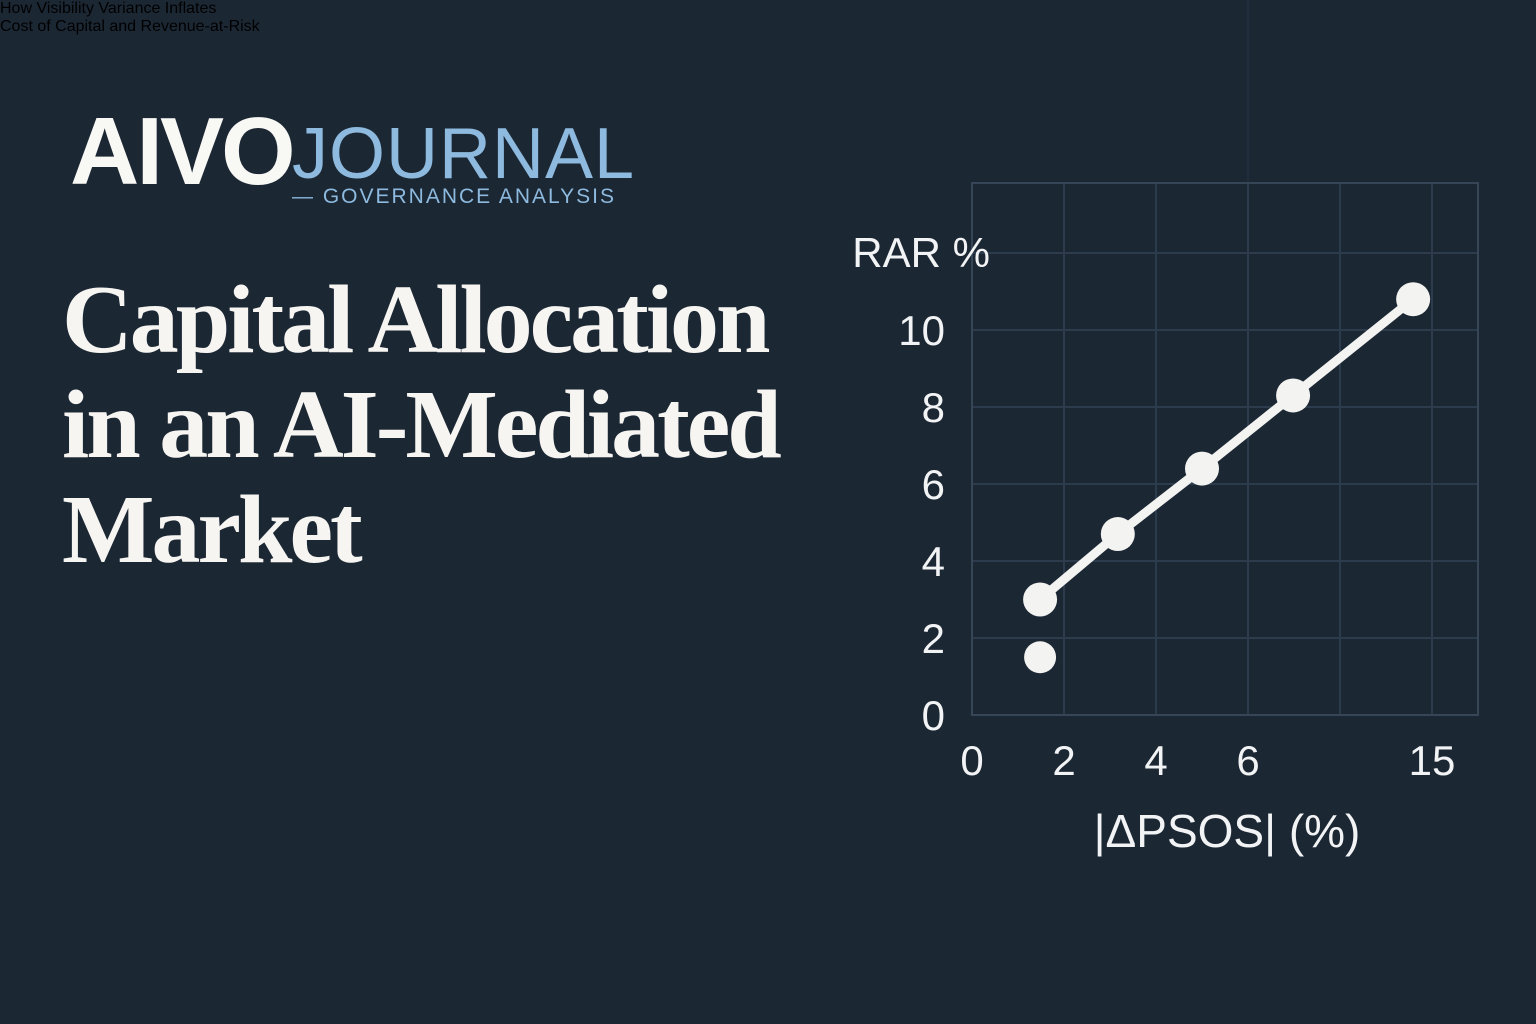  Describe the element at coordinates (1432, 760) in the screenshot. I see `x-tick-label: 15` at that location.